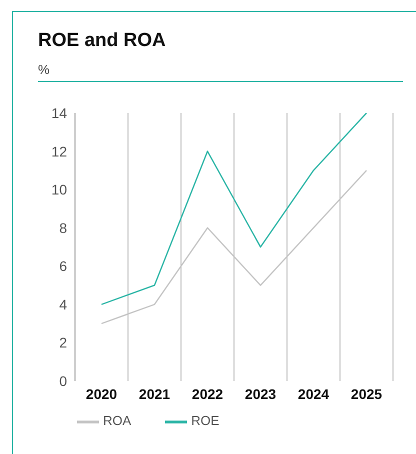 The height and width of the screenshot is (454, 416). What do you see at coordinates (63, 380) in the screenshot?
I see `y-tick-label: 0` at bounding box center [63, 380].